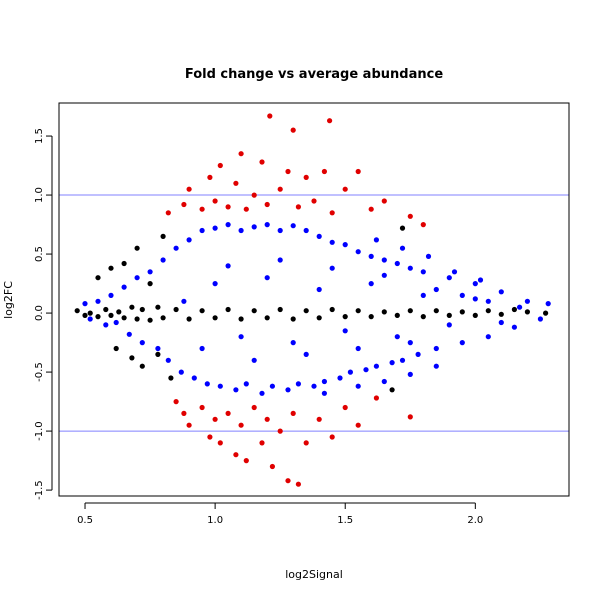 This screenshot has height=605, width=600. I want to click on x-tick-label: 2.0, so click(475, 520).